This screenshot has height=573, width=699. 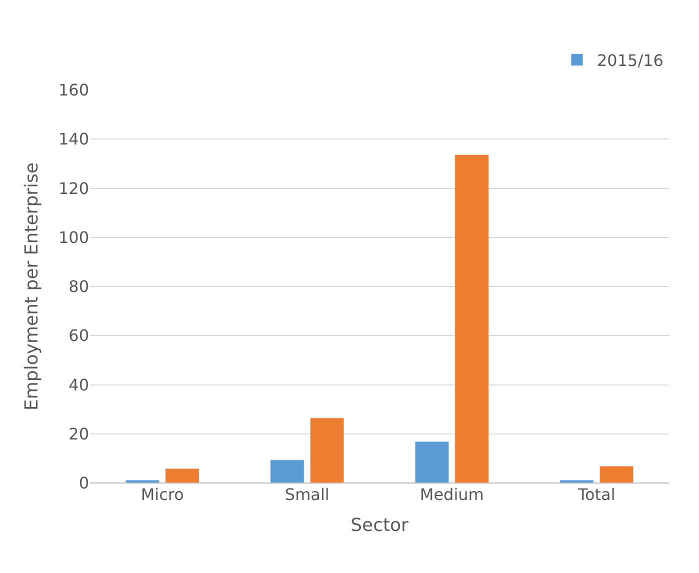 What do you see at coordinates (78, 336) in the screenshot?
I see `y-tick-label: 60` at bounding box center [78, 336].